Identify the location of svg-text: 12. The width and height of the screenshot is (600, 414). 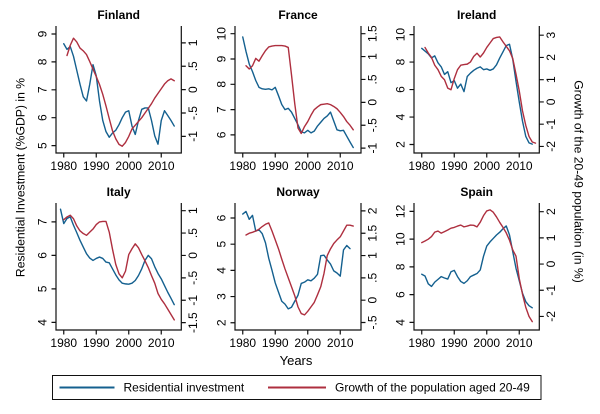
(401, 211).